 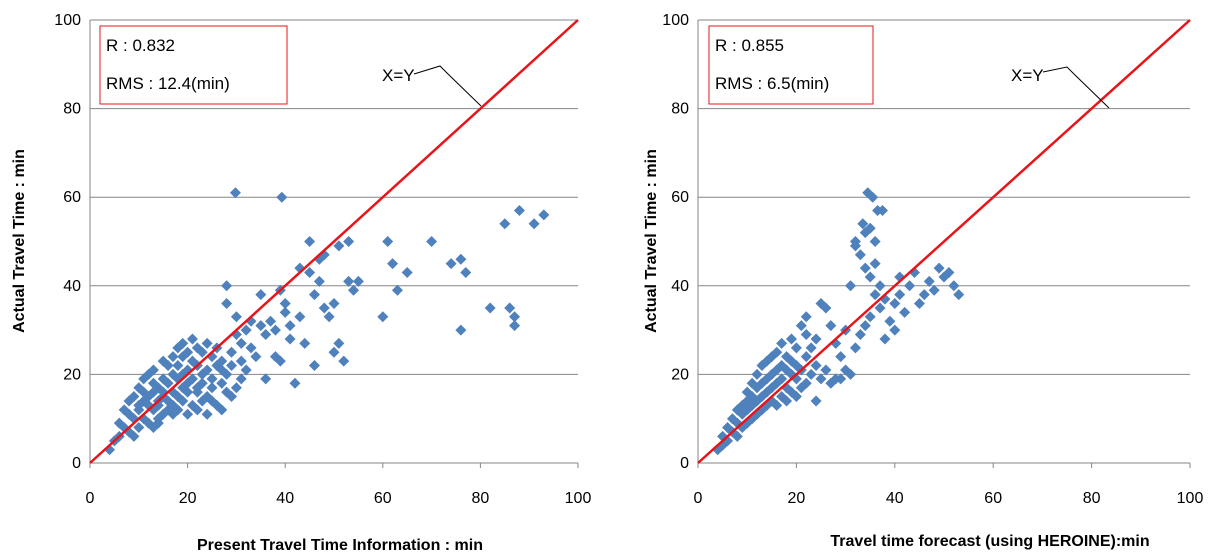 What do you see at coordinates (698, 498) in the screenshot?
I see `x-tick-label: 0` at bounding box center [698, 498].